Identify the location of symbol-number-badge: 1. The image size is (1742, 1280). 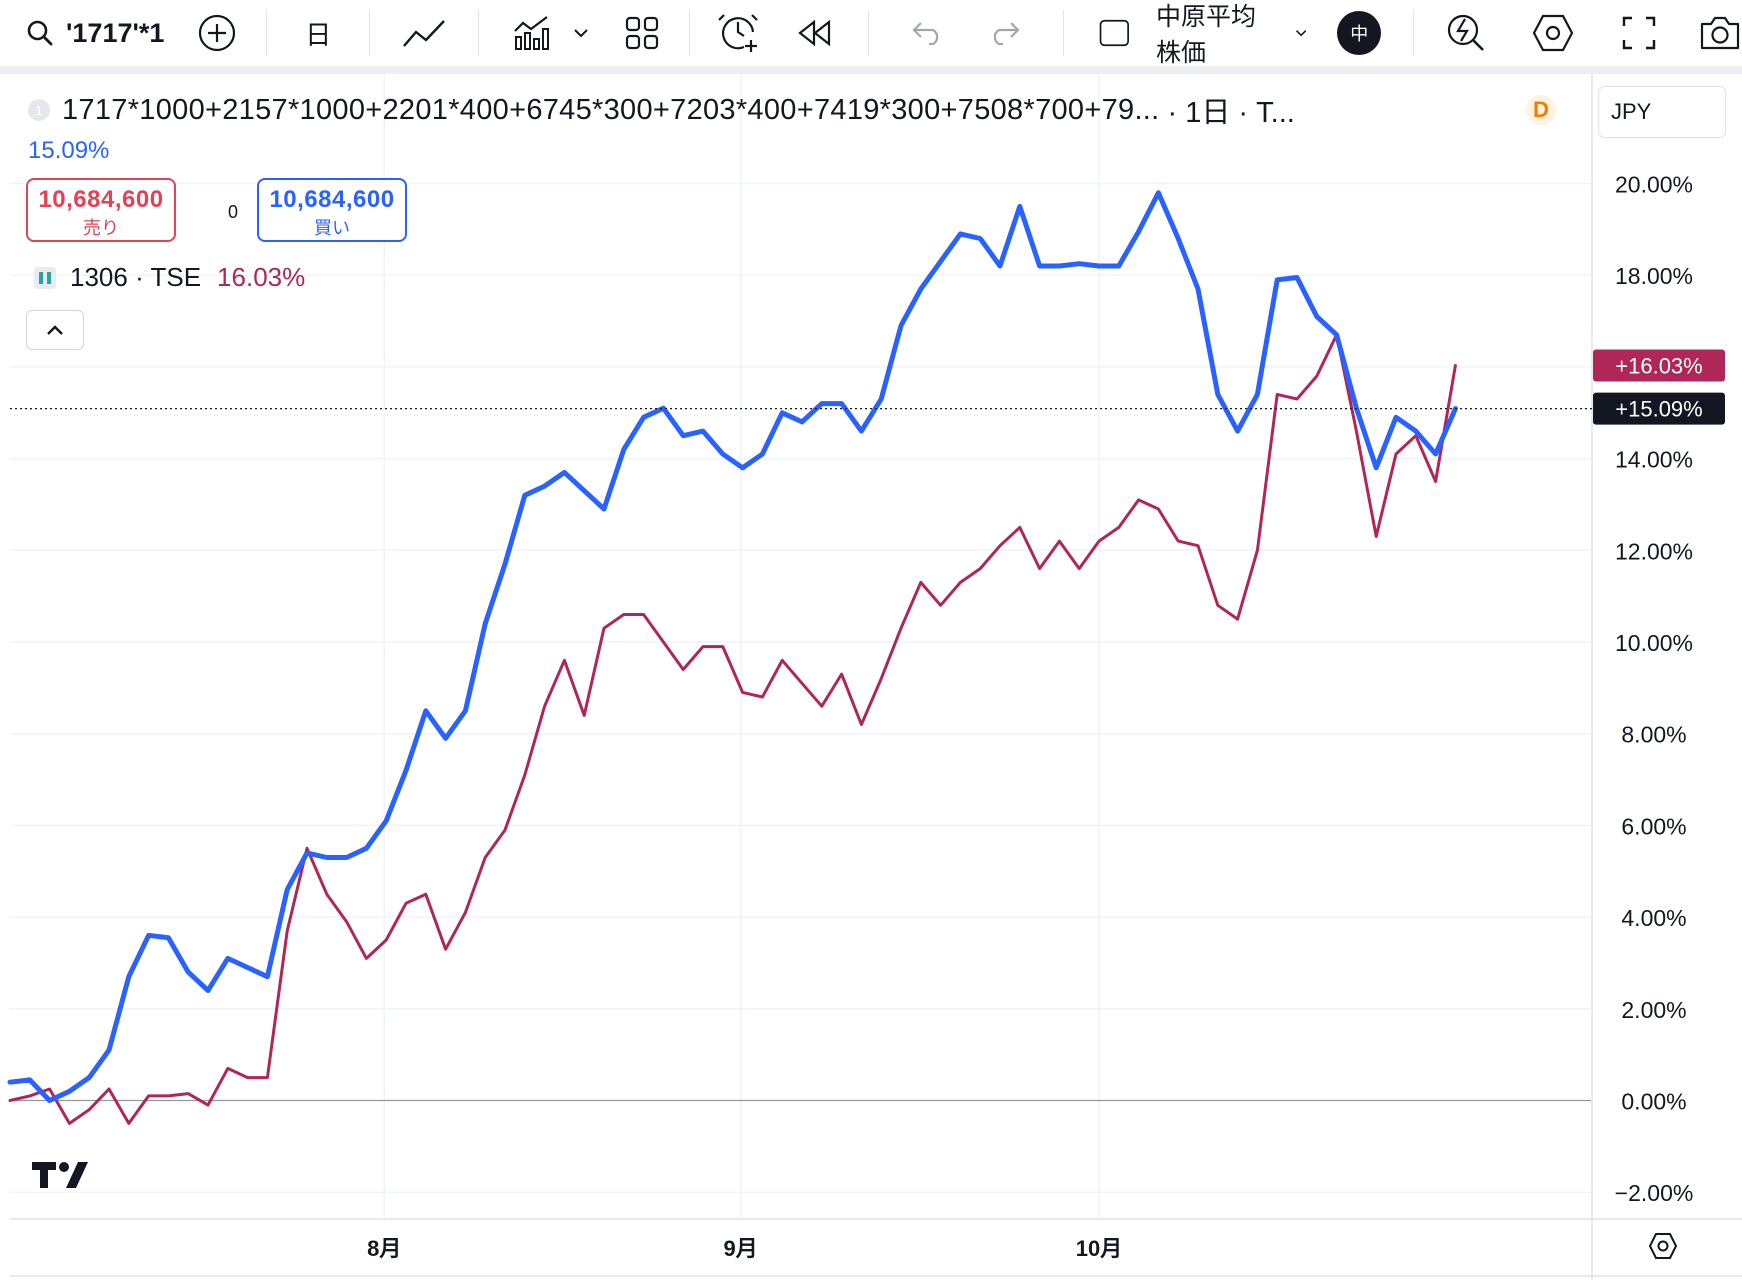
(39, 110).